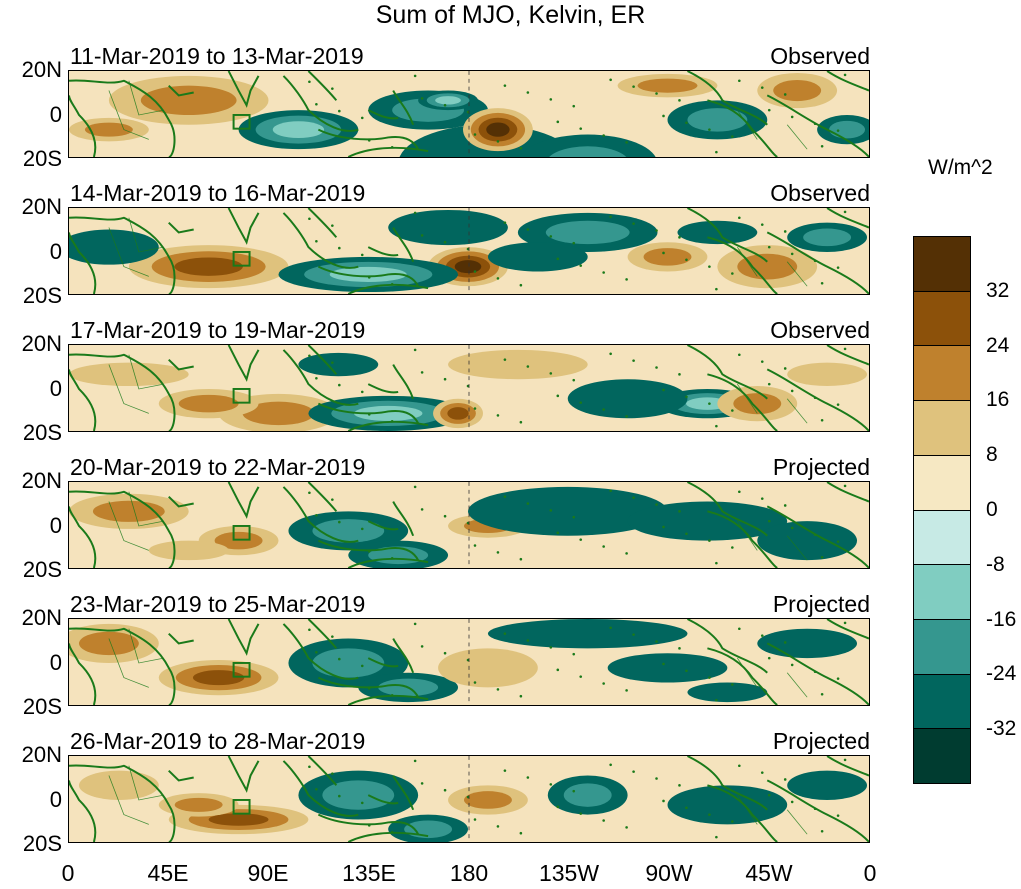 This screenshot has width=1021, height=889. Describe the element at coordinates (218, 193) in the screenshot. I see `panel-date-range: 14-Mar-2019 to 16-Mar-2019` at that location.